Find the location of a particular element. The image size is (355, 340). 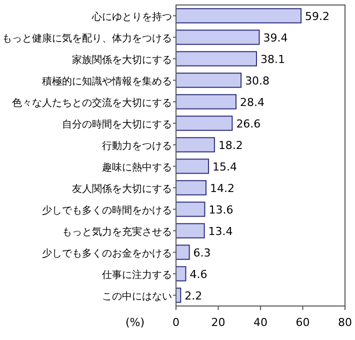

x-tick-label: 20 is located at coordinates (218, 322).